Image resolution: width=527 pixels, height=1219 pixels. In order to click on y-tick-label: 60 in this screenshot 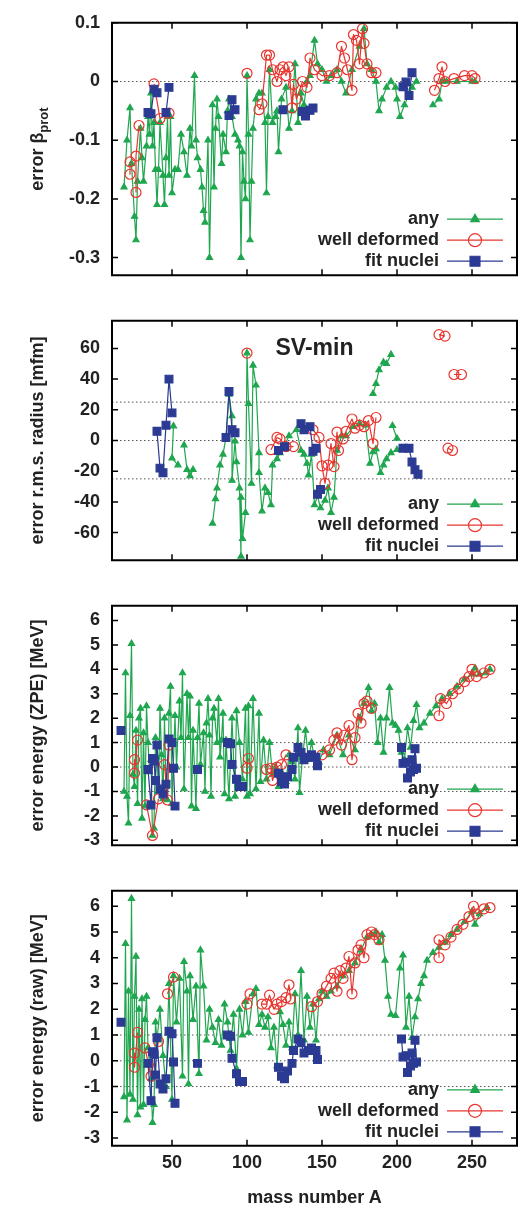, I will do `click(89, 347)`.